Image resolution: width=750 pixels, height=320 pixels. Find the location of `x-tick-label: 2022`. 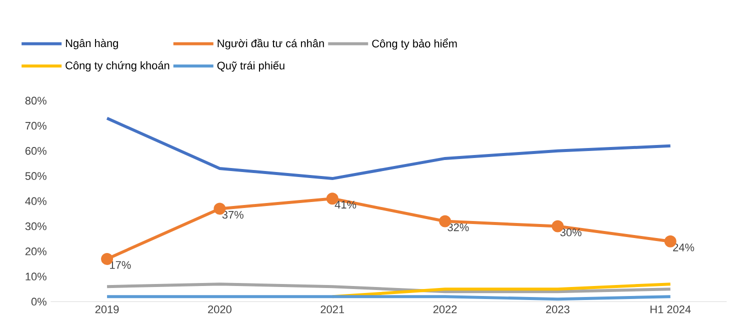

x-tick-label: 2022 is located at coordinates (445, 310).